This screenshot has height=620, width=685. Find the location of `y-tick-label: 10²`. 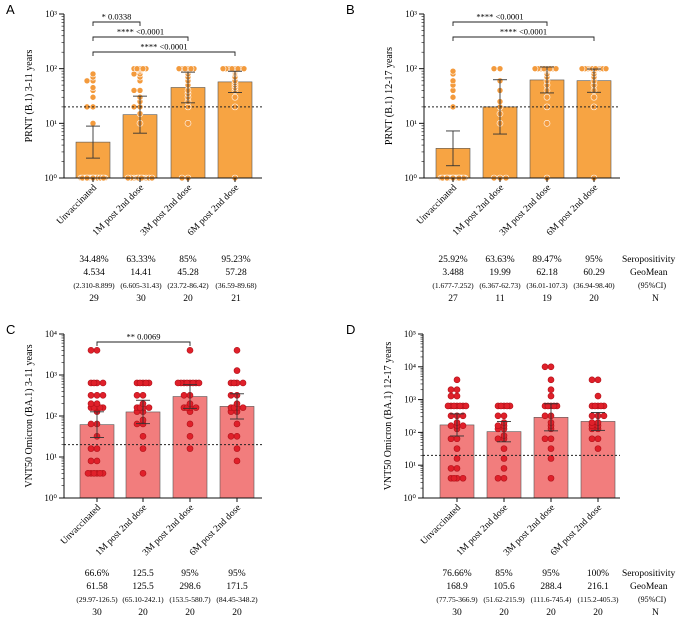

y-tick-label: 10² is located at coordinates (411, 69).